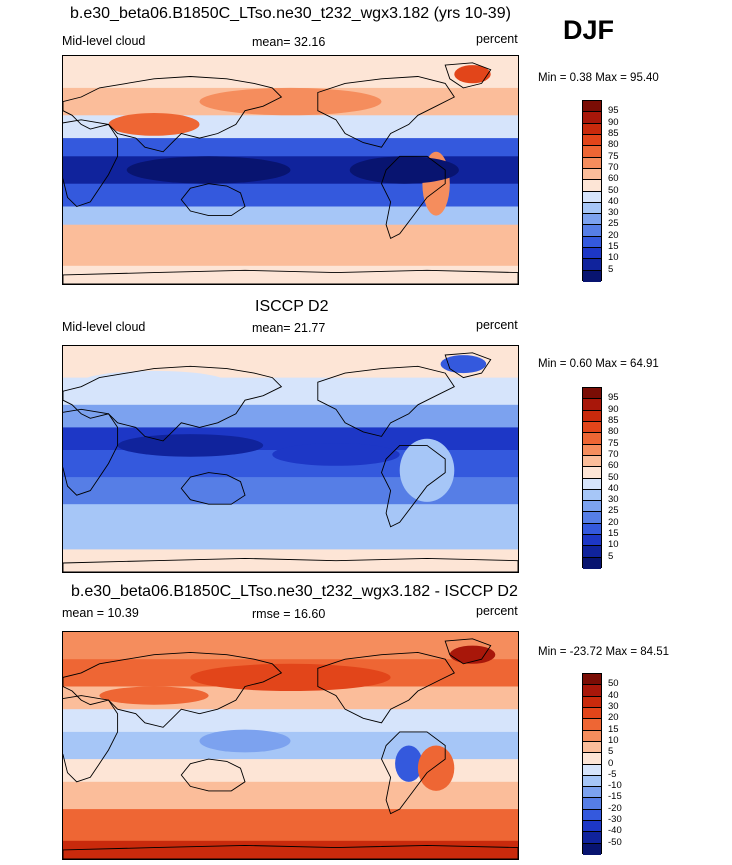 The image size is (732, 865). I want to click on panel2-units-label: percent, so click(497, 325).